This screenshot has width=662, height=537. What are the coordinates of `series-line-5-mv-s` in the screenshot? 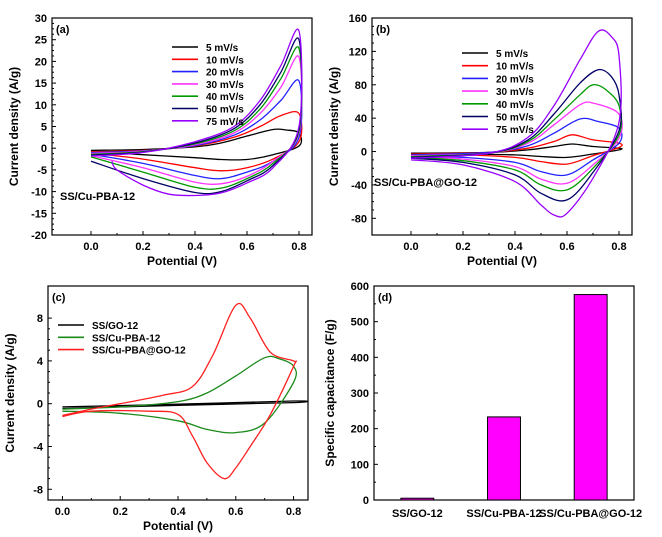 It's located at (516, 151).